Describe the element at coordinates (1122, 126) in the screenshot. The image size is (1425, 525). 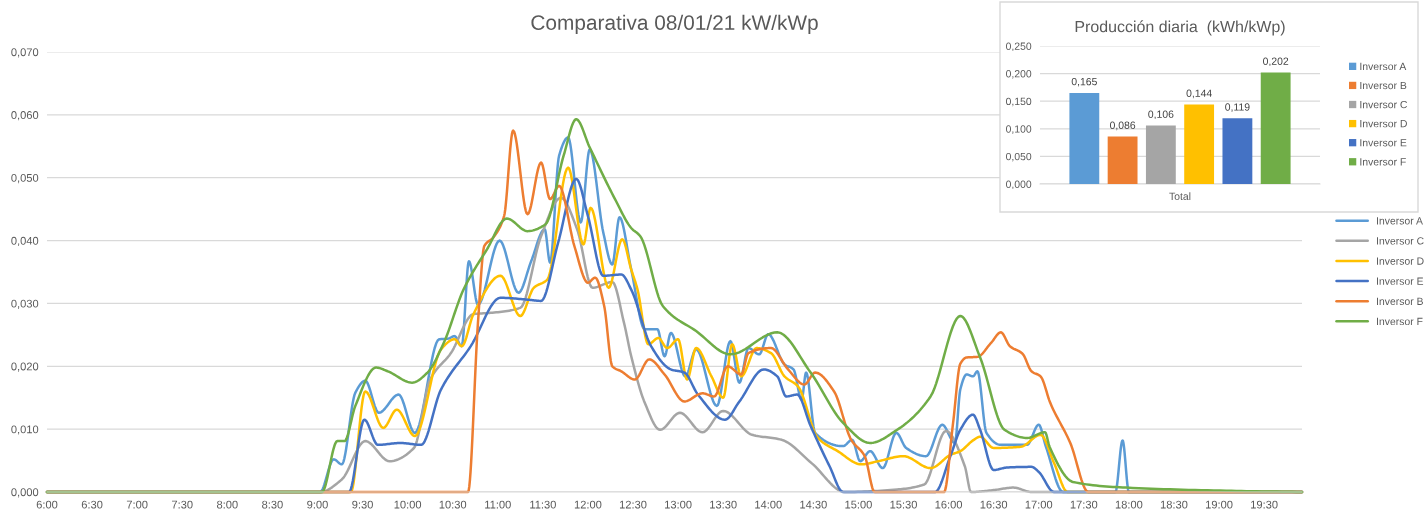
I see `data-label: 0,086` at that location.